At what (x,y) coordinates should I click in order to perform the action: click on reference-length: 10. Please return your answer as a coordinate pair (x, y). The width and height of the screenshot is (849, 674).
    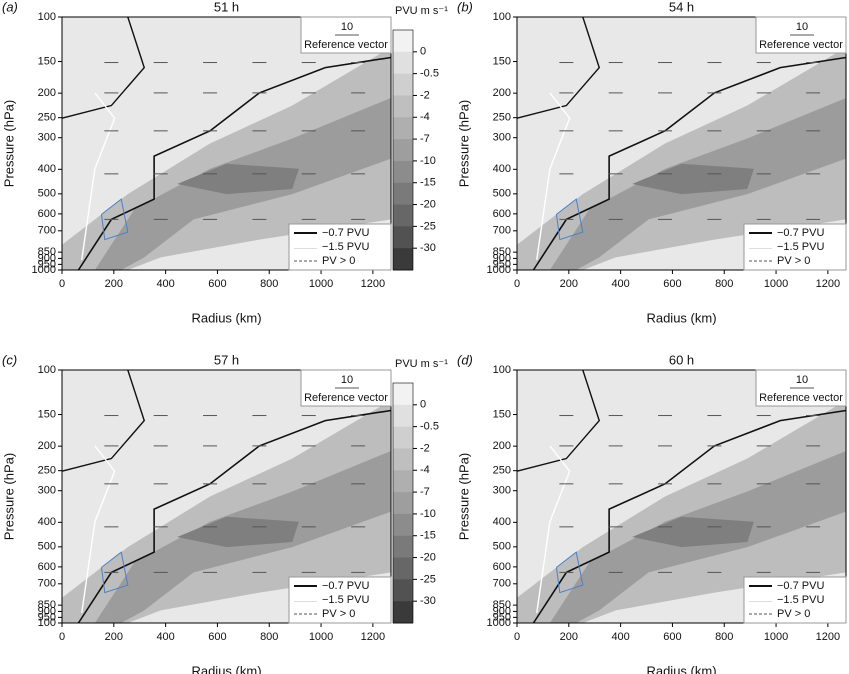
    Looking at the image, I should click on (802, 27).